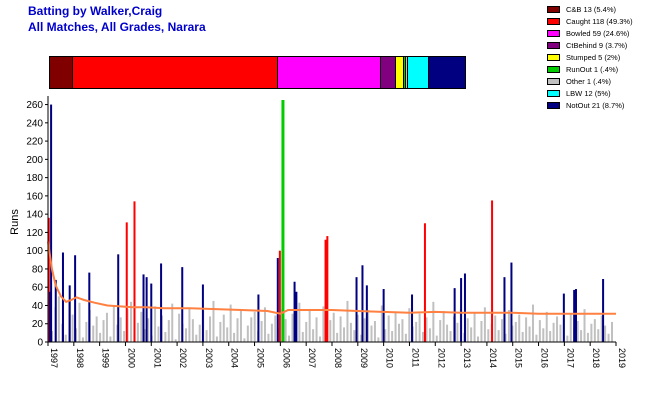  I want to click on y-tick-label: 60, so click(38, 288).